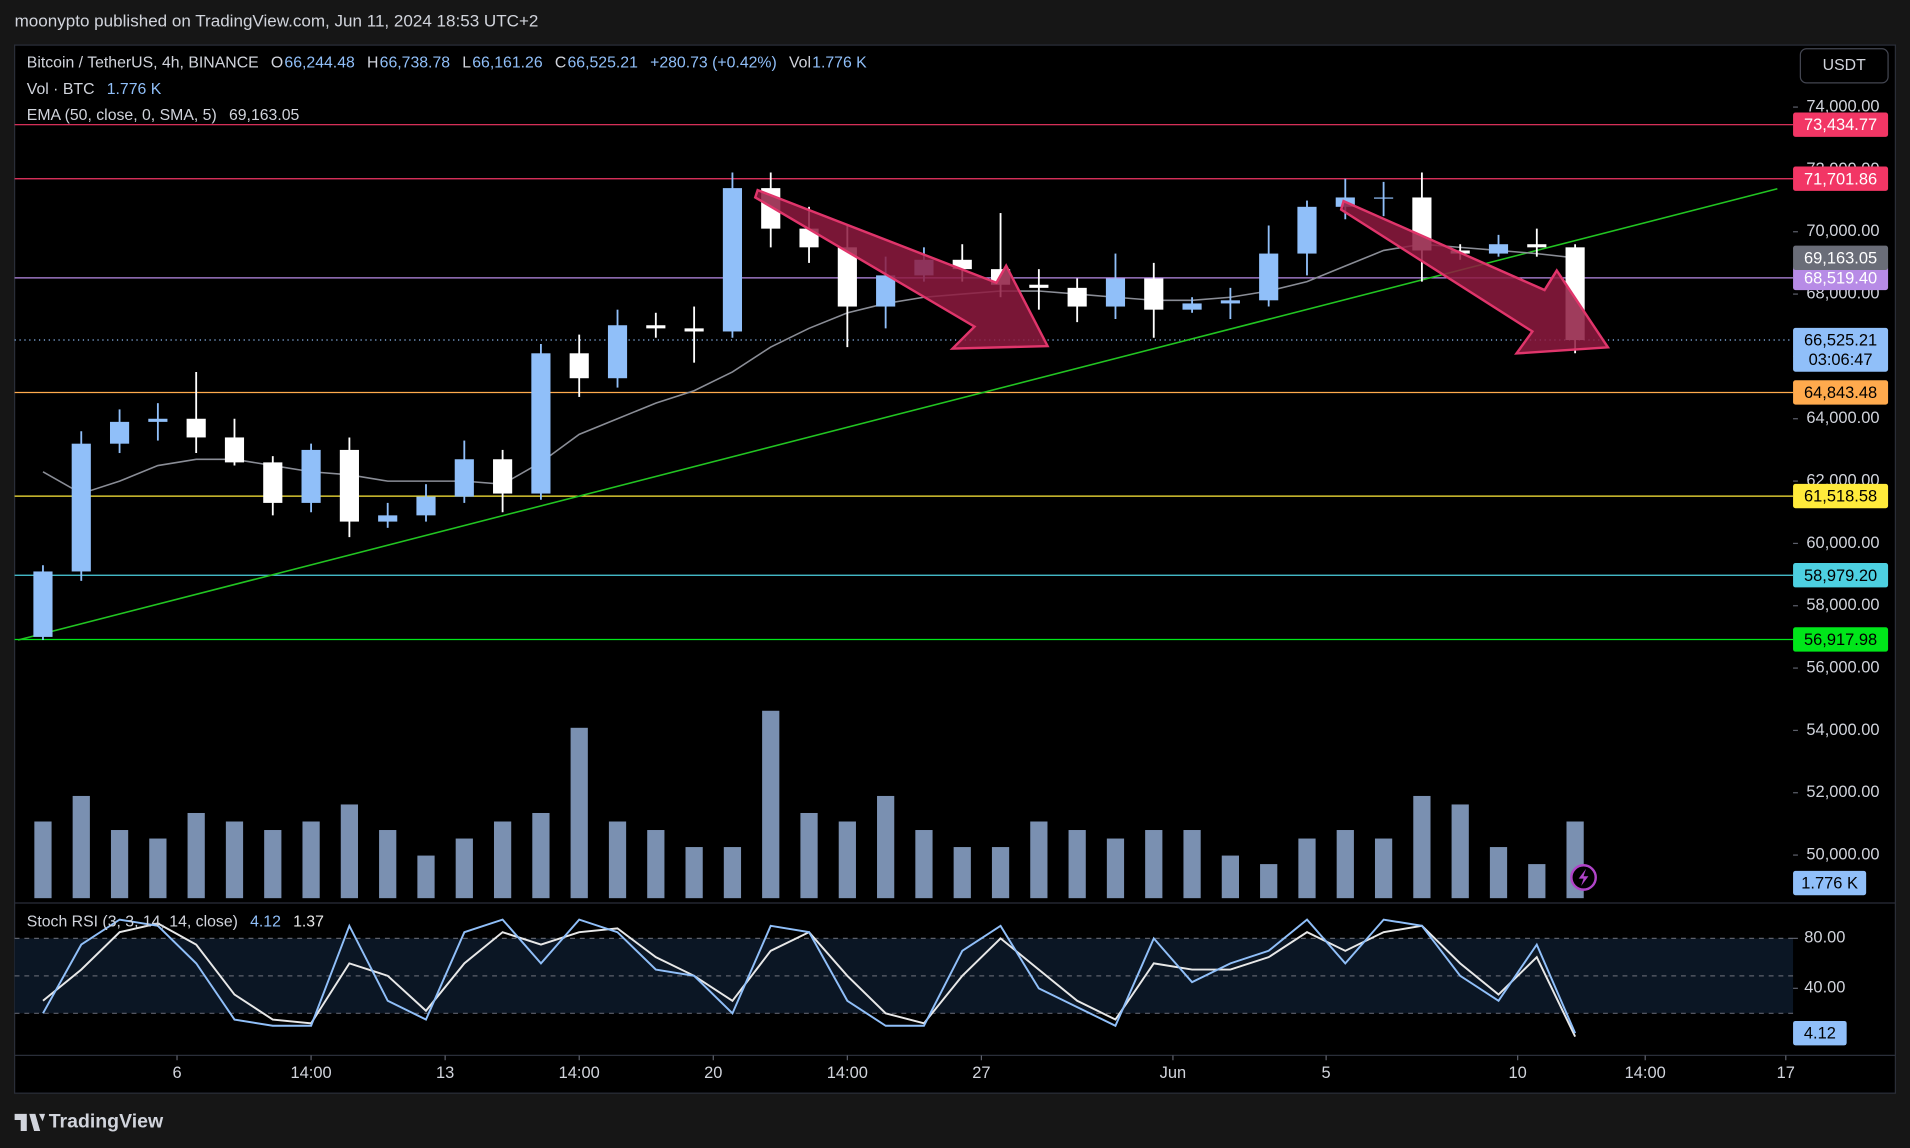  I want to click on legend-text: +280.73 (+0.42%), so click(713, 63).